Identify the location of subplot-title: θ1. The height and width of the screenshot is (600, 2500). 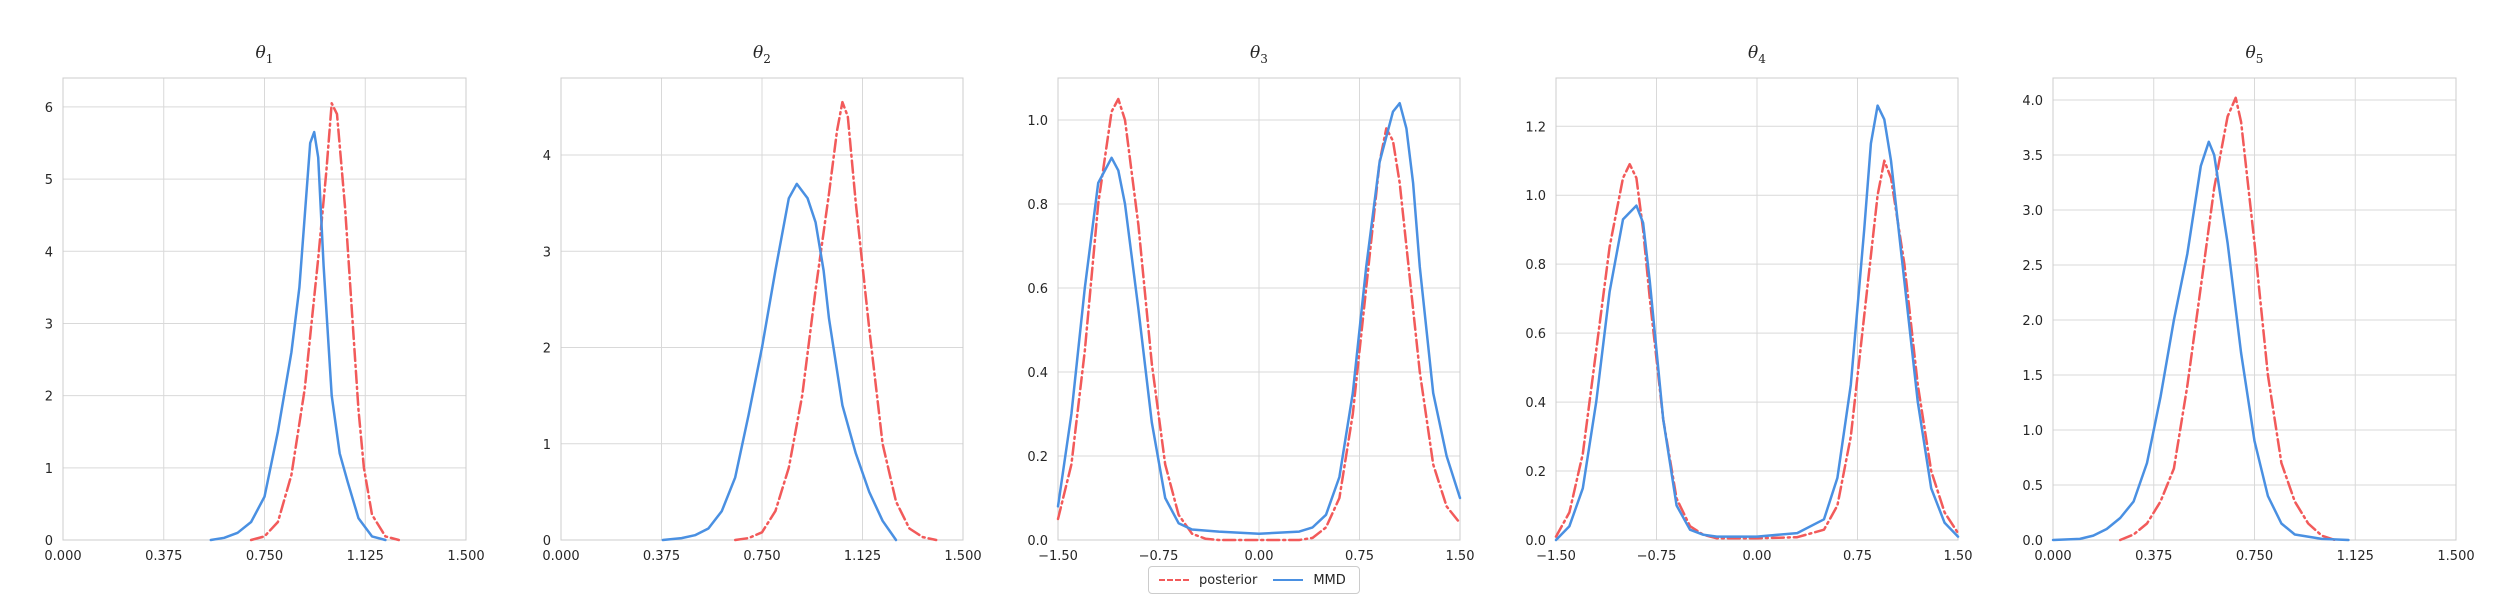
(265, 54).